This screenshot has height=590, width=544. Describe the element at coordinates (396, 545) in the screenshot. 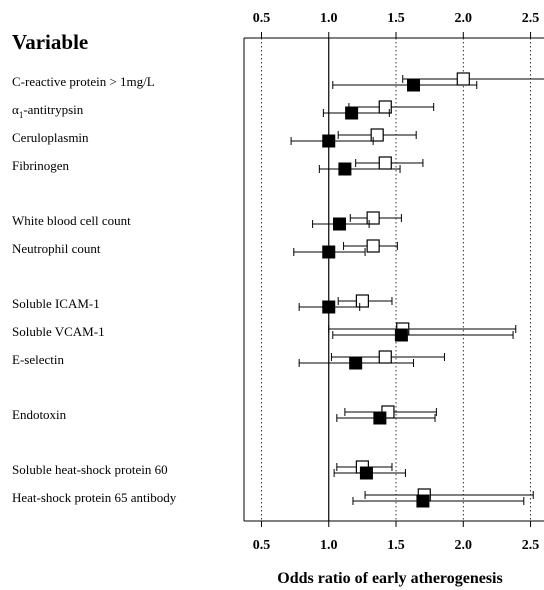

I see `tick-label-bottom: 1.5` at that location.